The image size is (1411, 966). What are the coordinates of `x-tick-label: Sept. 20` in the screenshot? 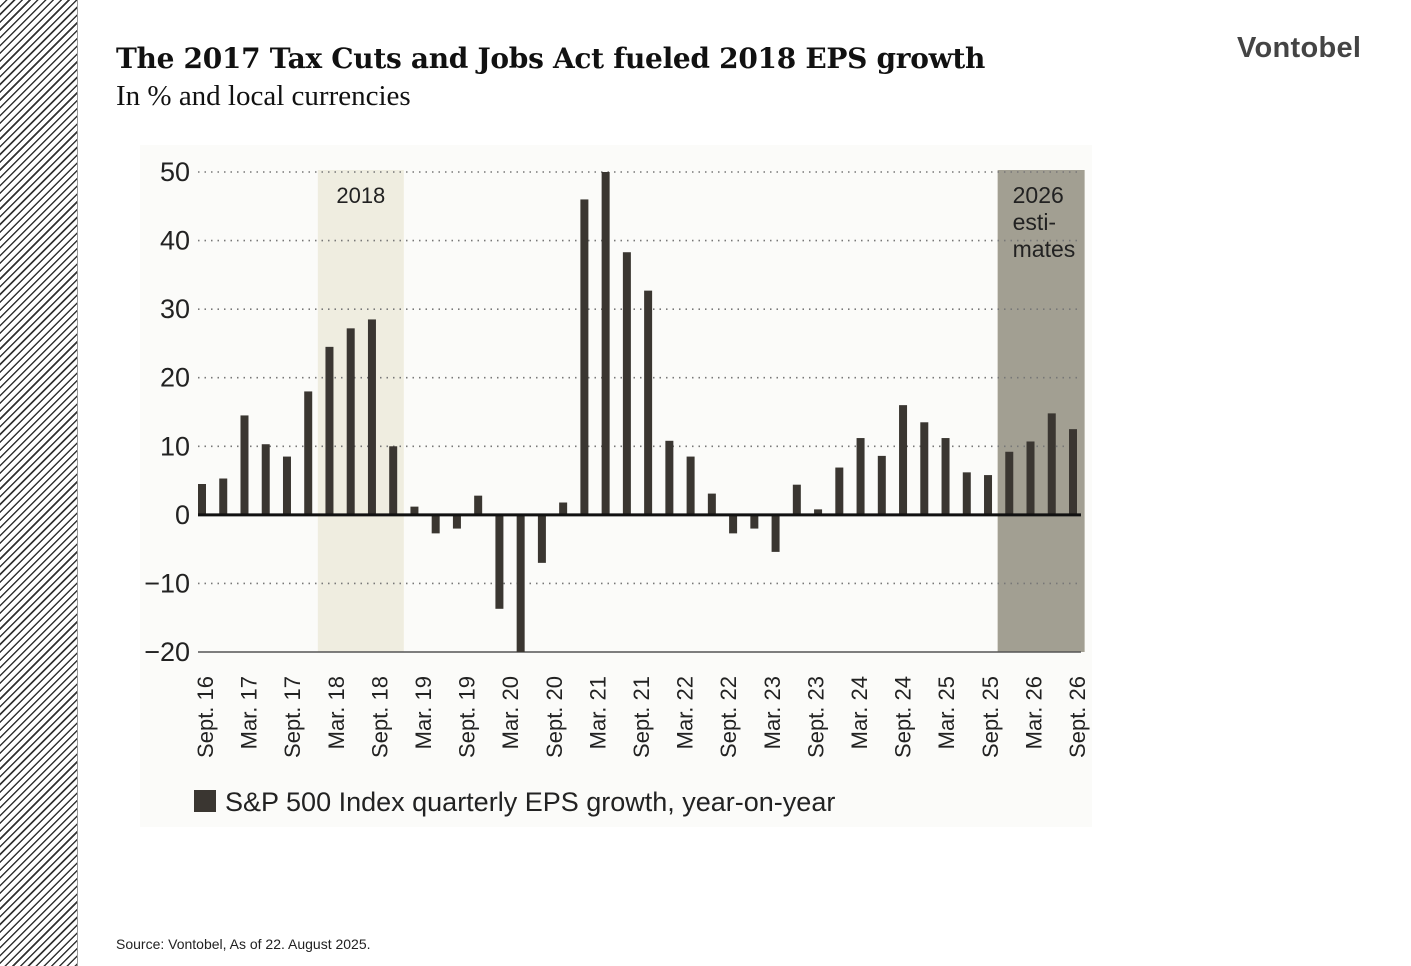 It's located at (554, 717).